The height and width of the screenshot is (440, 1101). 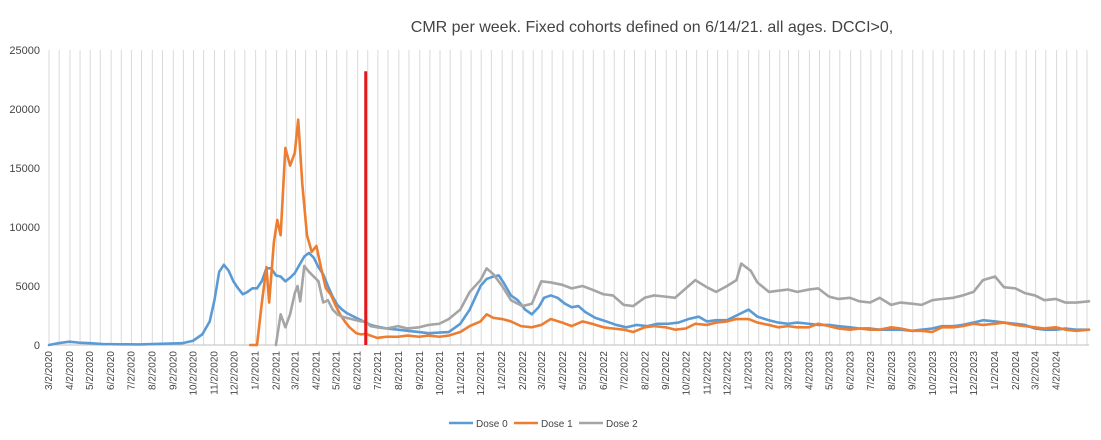 What do you see at coordinates (24, 169) in the screenshot?
I see `y-tick-label: 15000` at bounding box center [24, 169].